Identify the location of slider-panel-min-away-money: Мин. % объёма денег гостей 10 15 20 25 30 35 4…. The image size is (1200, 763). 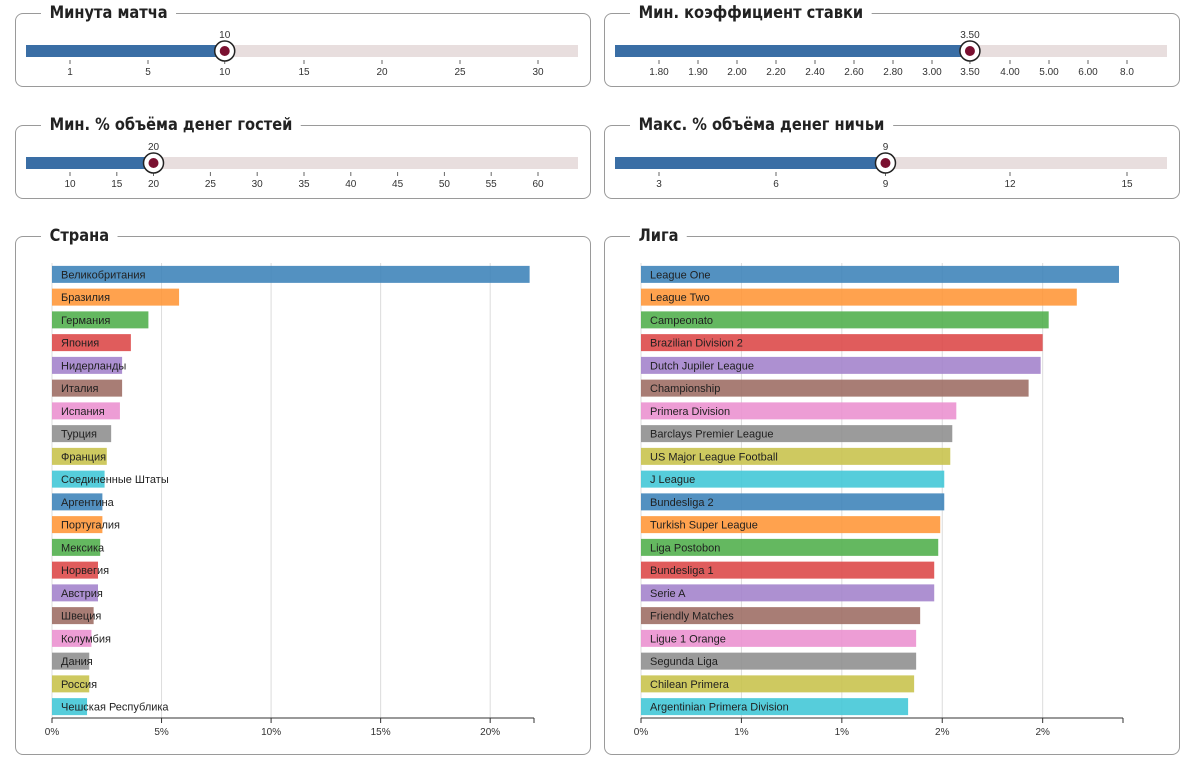
(303, 156).